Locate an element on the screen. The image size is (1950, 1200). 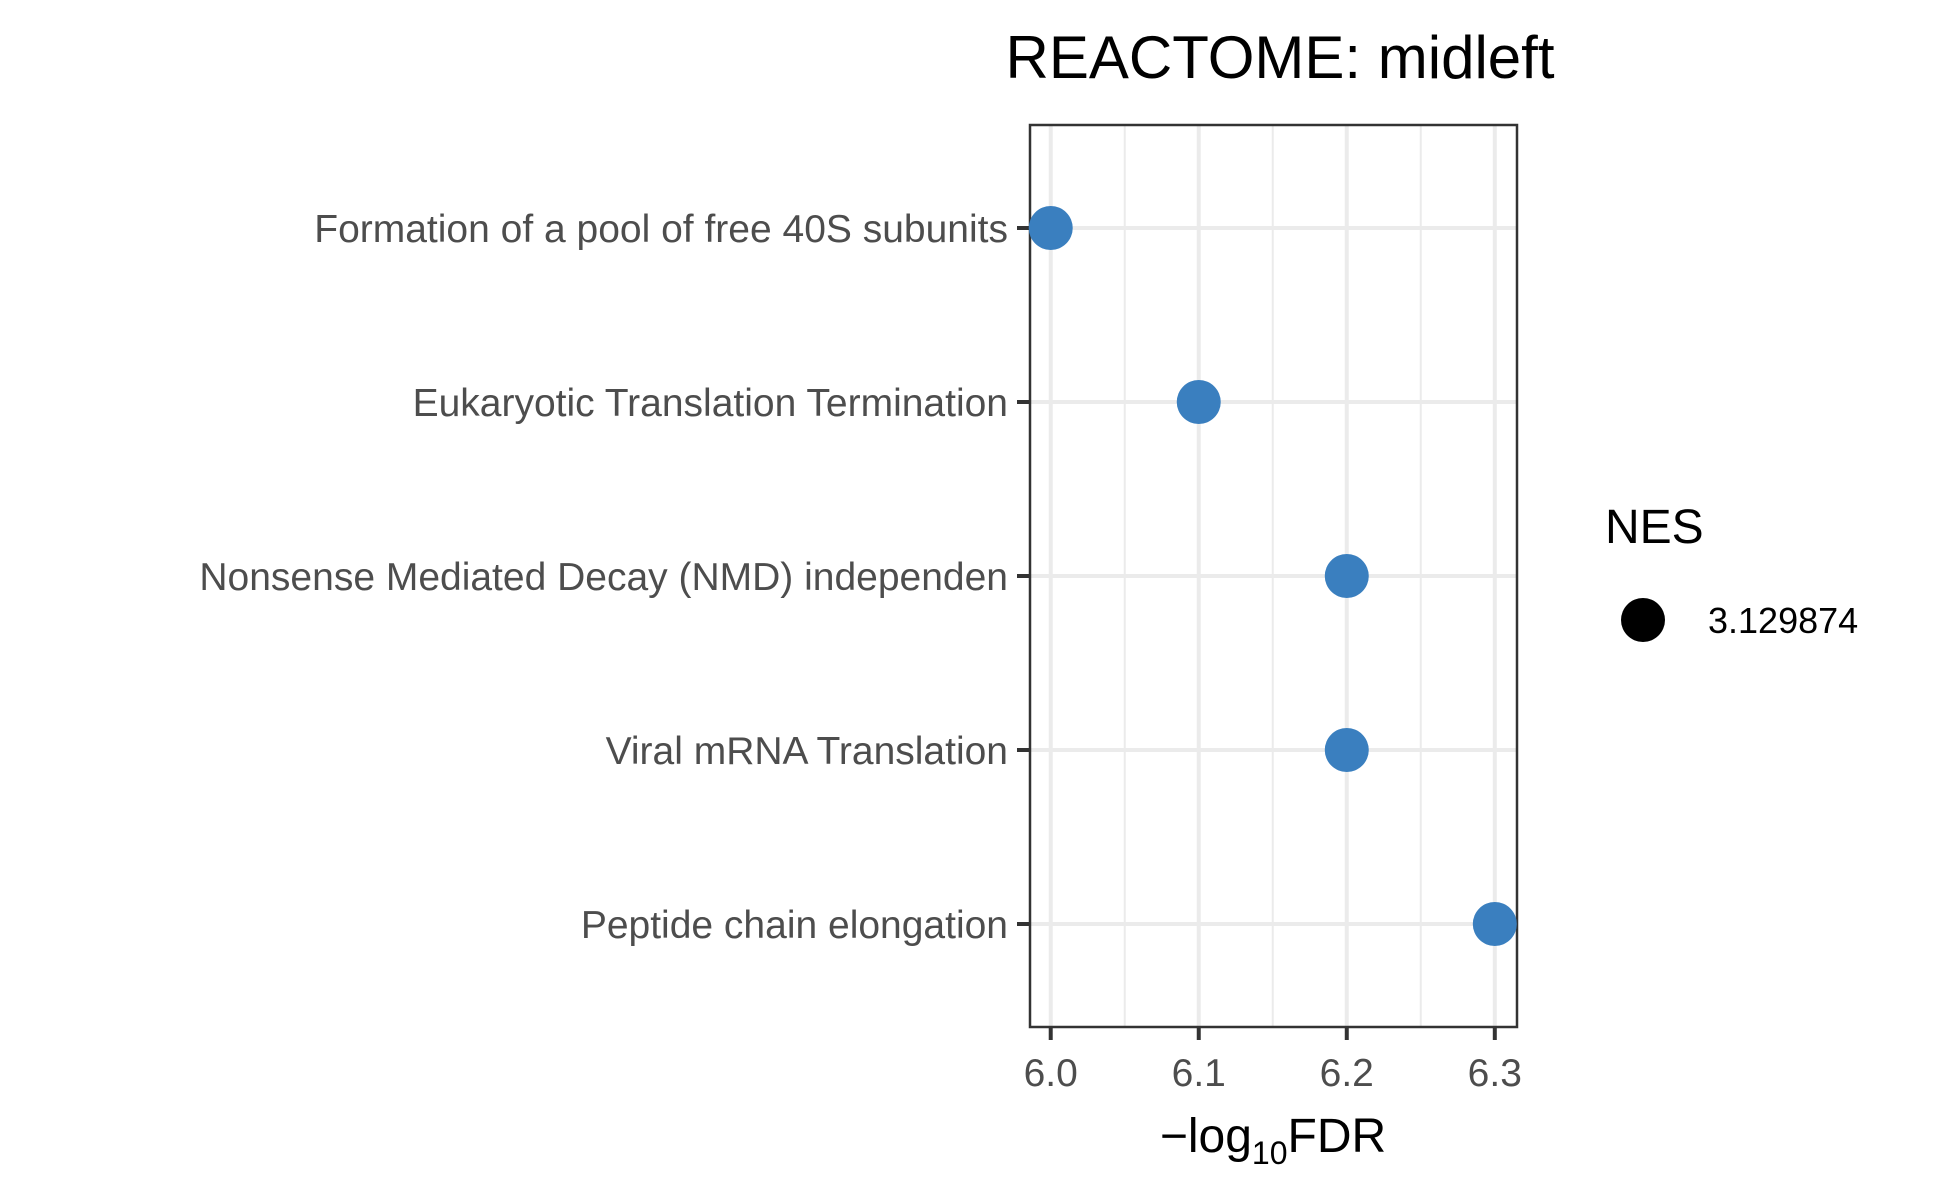
legend-label: 3.129874 is located at coordinates (1783, 620).